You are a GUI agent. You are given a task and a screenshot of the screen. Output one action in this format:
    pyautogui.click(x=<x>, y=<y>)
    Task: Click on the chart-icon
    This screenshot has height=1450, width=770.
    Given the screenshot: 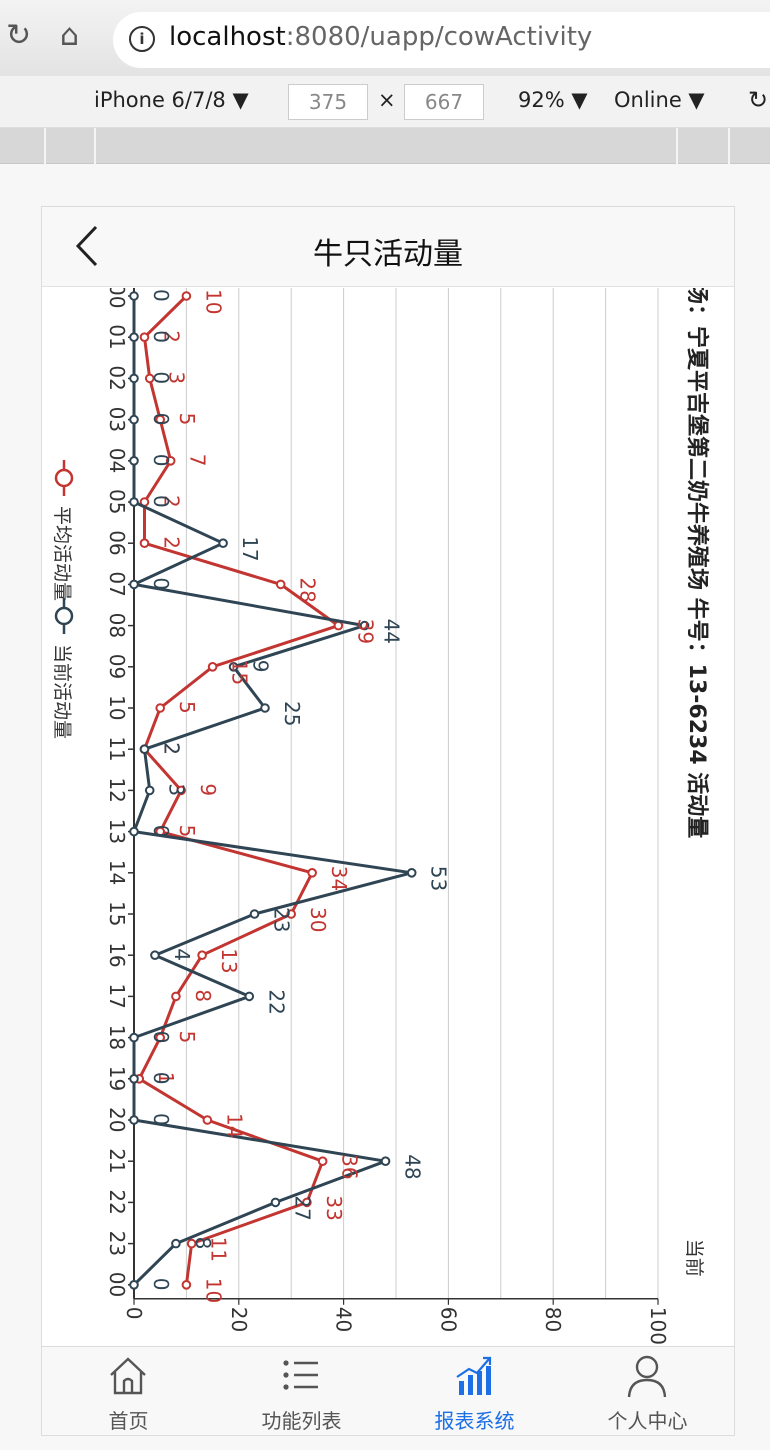 What is the action you would take?
    pyautogui.click(x=474, y=1375)
    